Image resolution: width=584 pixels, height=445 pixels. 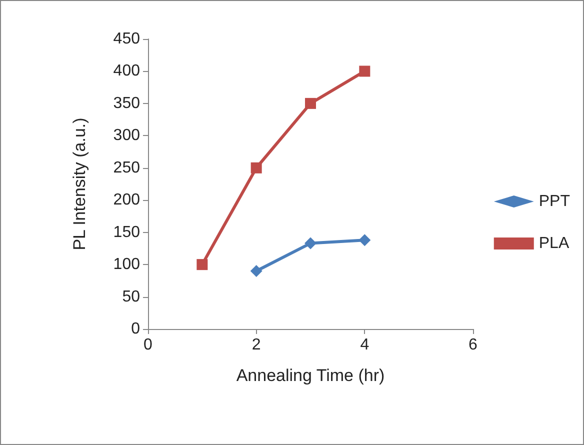 What do you see at coordinates (126, 71) in the screenshot?
I see `y-tick-label: 400` at bounding box center [126, 71].